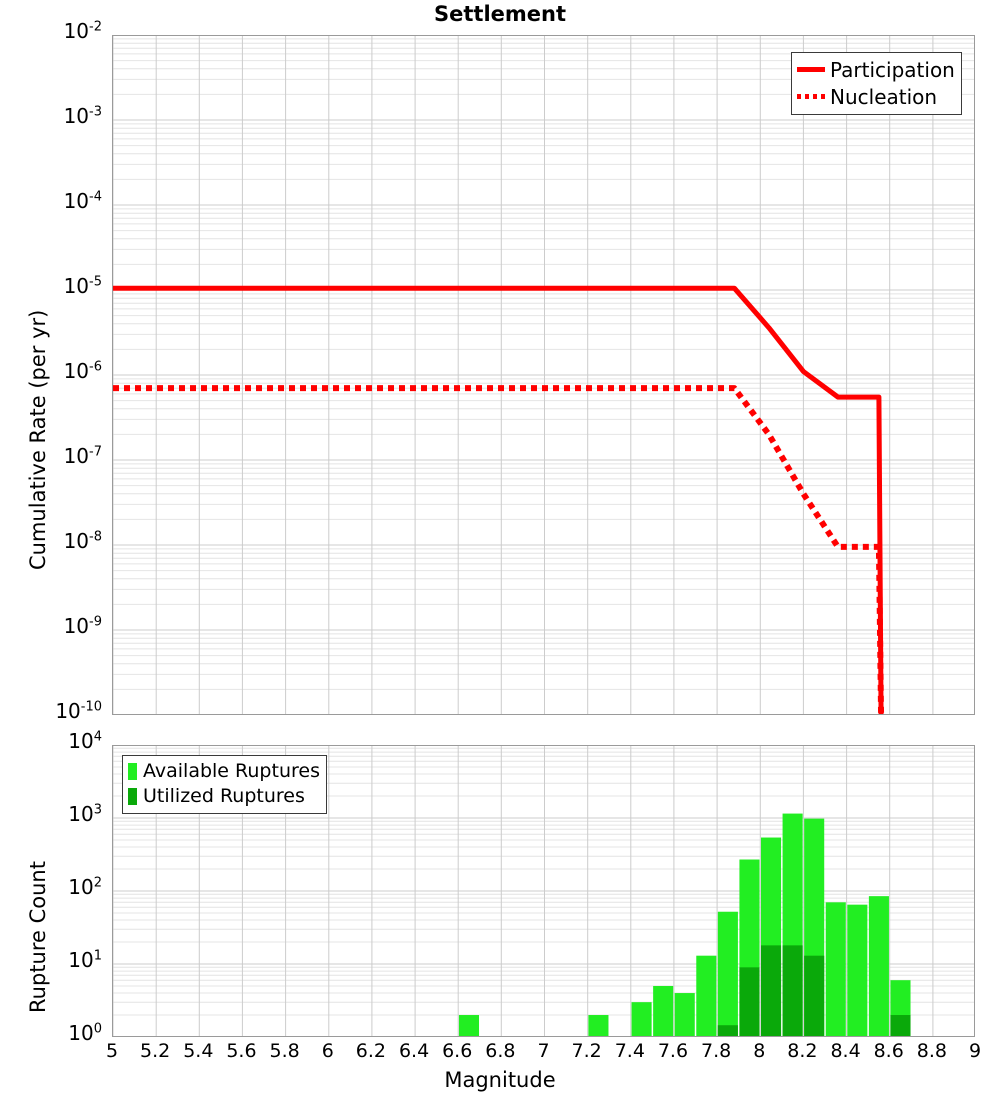  I want to click on legend-item-nucleation: Nucleation, so click(876, 96).